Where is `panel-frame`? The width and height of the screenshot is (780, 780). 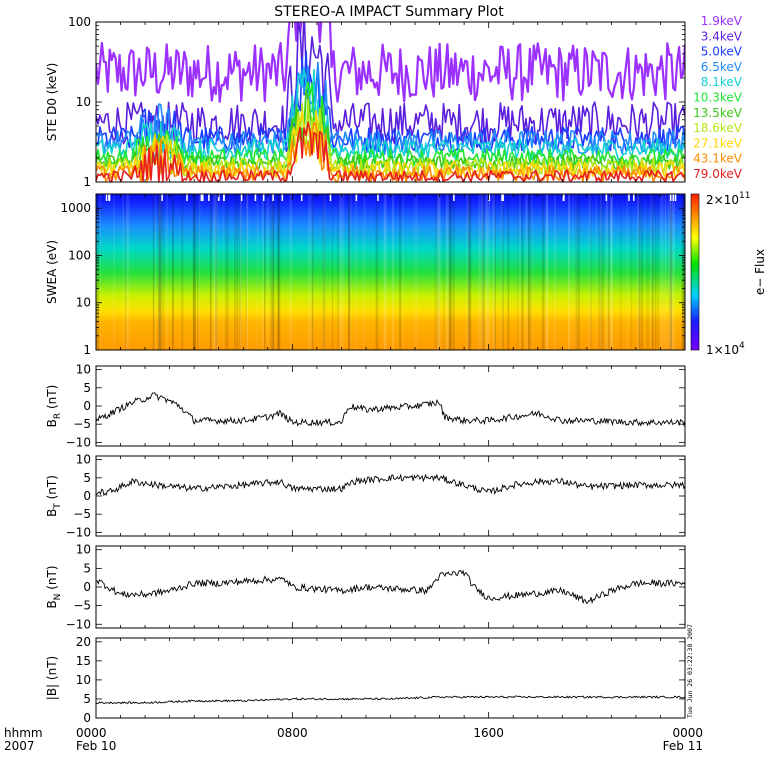 panel-frame is located at coordinates (390, 496).